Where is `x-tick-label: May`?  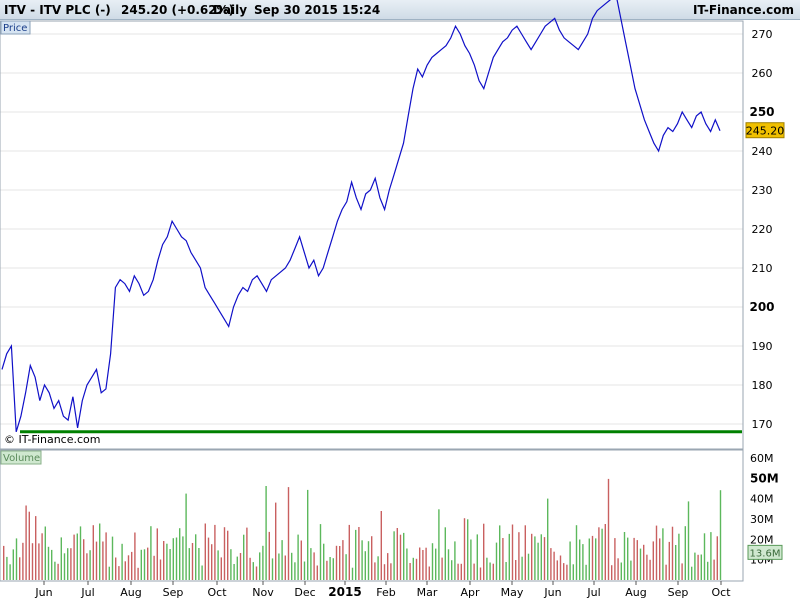 x-tick-label: May is located at coordinates (512, 592).